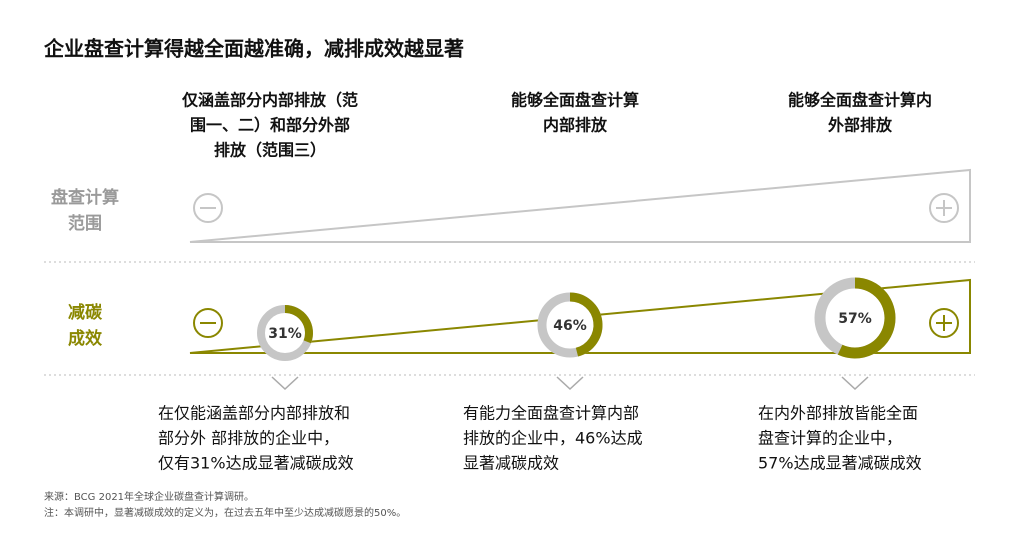 Image resolution: width=1024 pixels, height=540 pixels. What do you see at coordinates (575, 125) in the screenshot?
I see `column-header: 内部排放` at bounding box center [575, 125].